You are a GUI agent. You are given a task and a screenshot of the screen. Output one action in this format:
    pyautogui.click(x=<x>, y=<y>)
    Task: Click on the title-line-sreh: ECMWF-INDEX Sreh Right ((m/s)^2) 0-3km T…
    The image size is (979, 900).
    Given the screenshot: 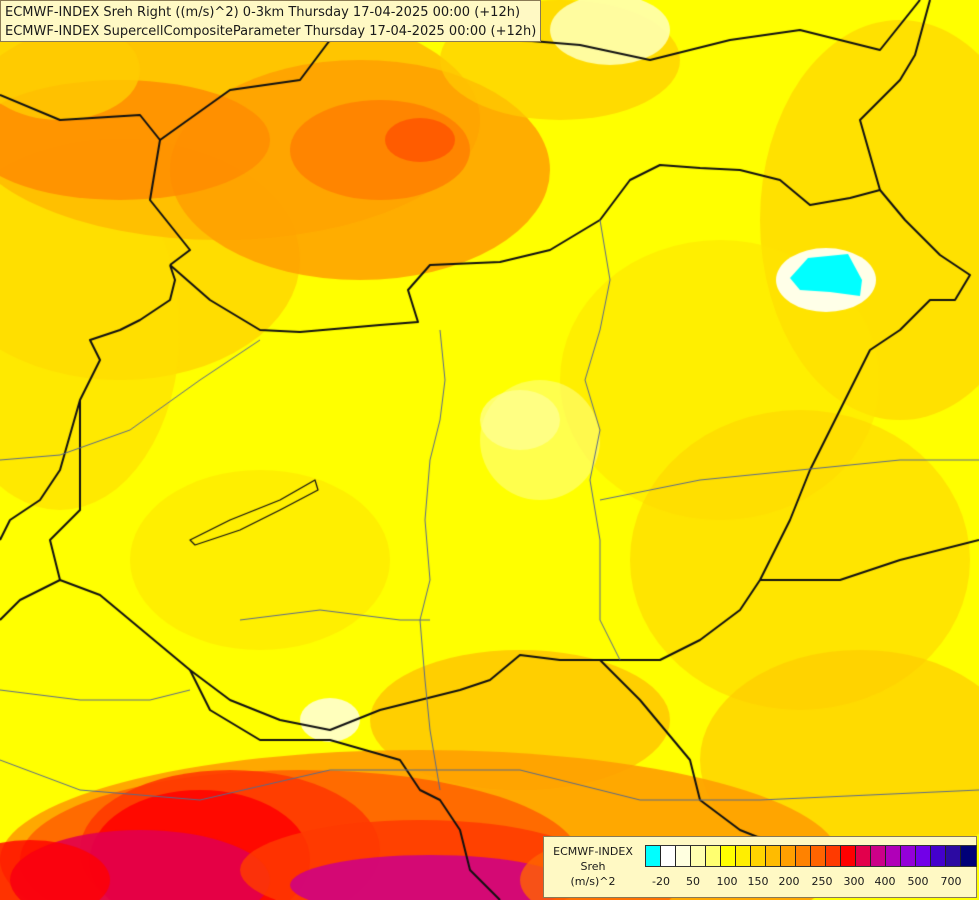 What is the action you would take?
    pyautogui.click(x=263, y=12)
    